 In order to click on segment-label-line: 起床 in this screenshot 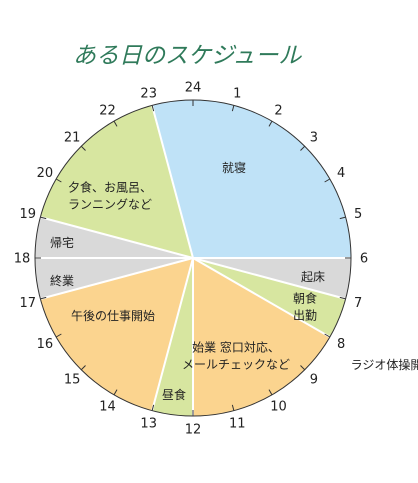, I will do `click(313, 277)`.